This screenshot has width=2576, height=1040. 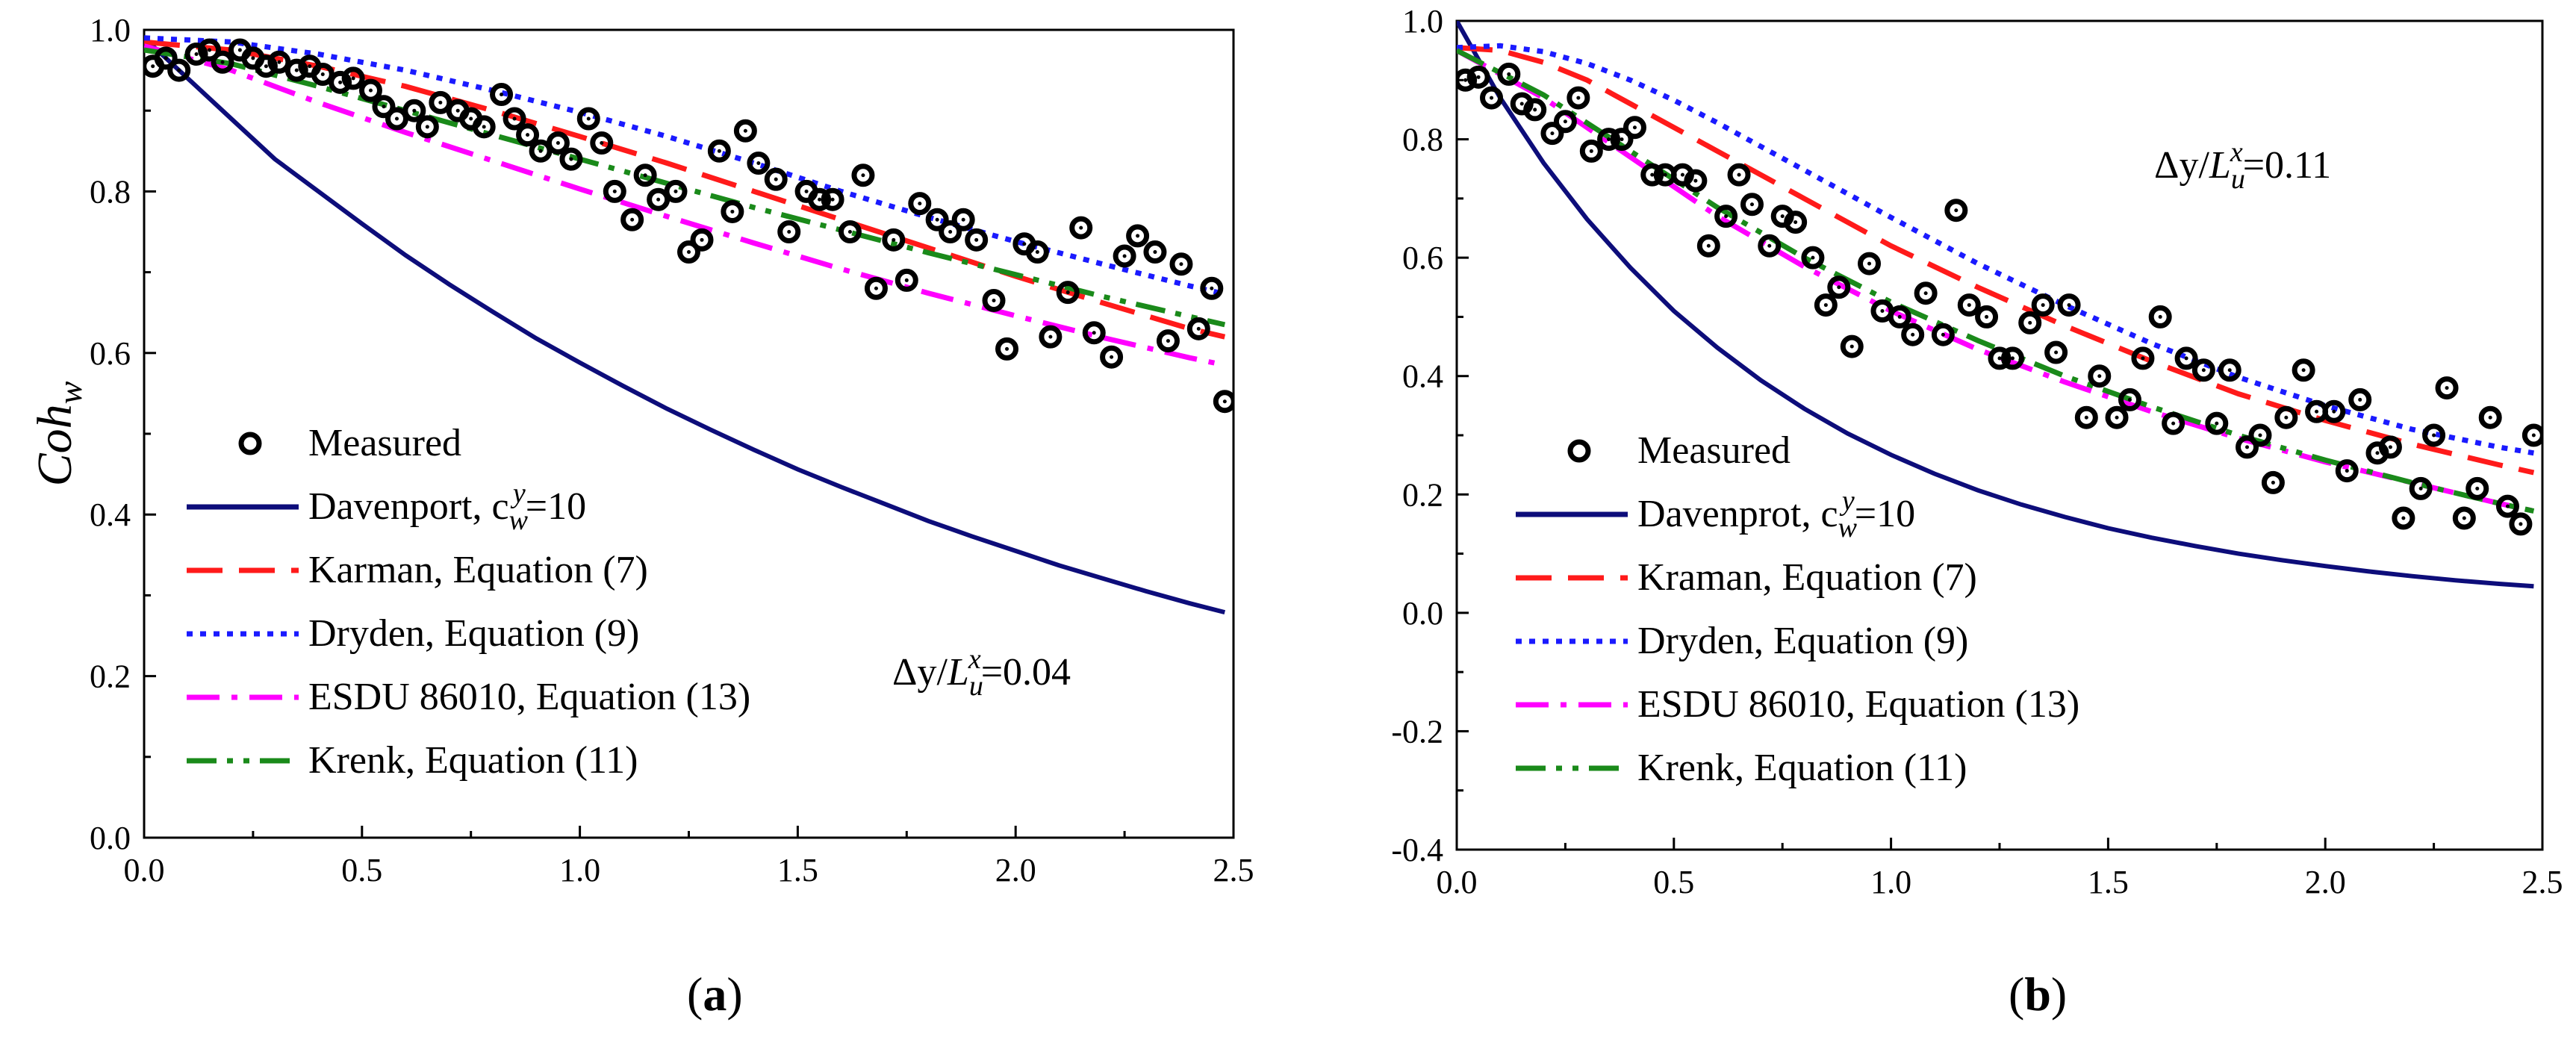 What do you see at coordinates (1422, 494) in the screenshot?
I see `chart-b-y-tick-label: 0.2` at bounding box center [1422, 494].